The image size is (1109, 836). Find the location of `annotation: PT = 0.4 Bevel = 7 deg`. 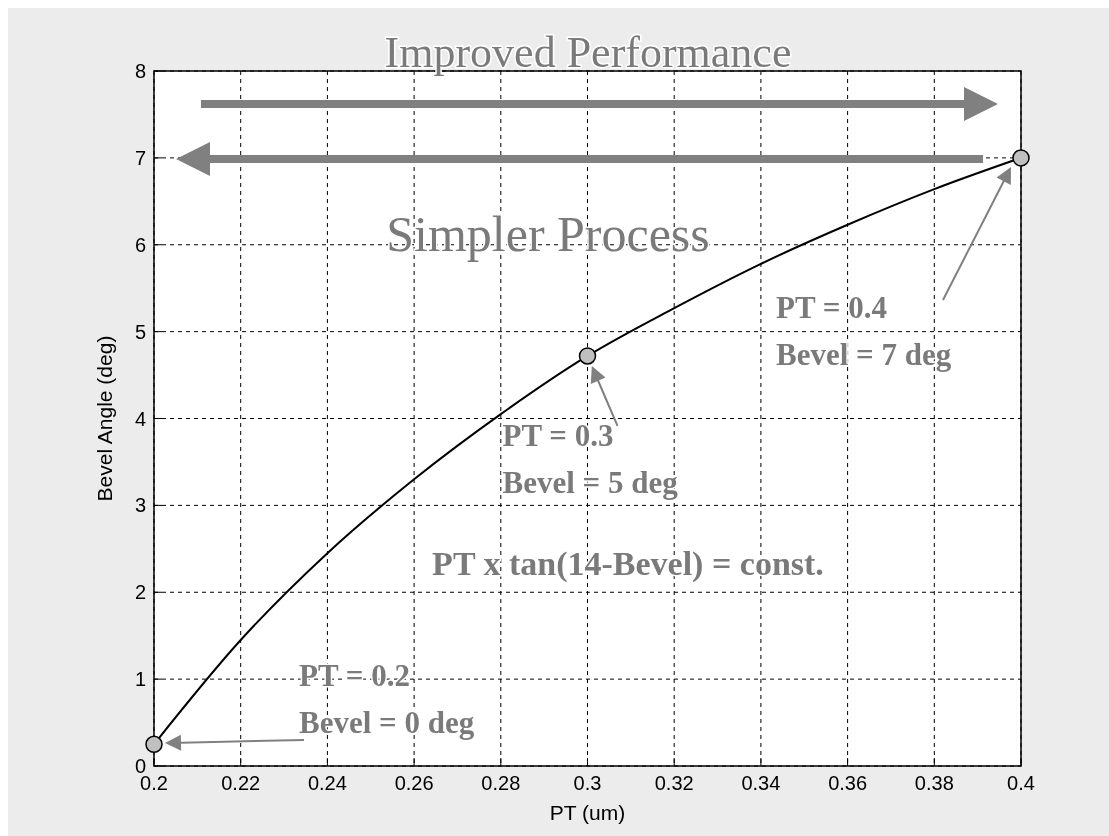

annotation: PT = 0.4 Bevel = 7 deg is located at coordinates (864, 331).